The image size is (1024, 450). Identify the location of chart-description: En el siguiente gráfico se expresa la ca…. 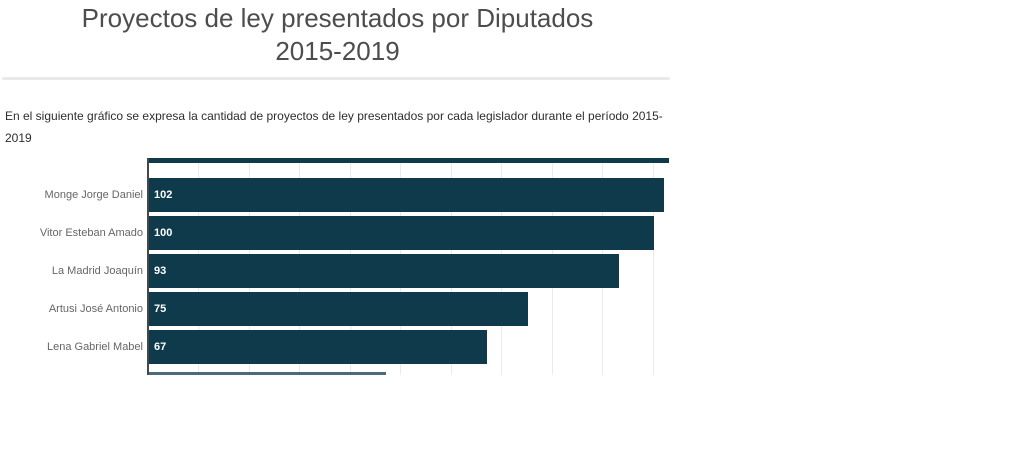
(341, 127).